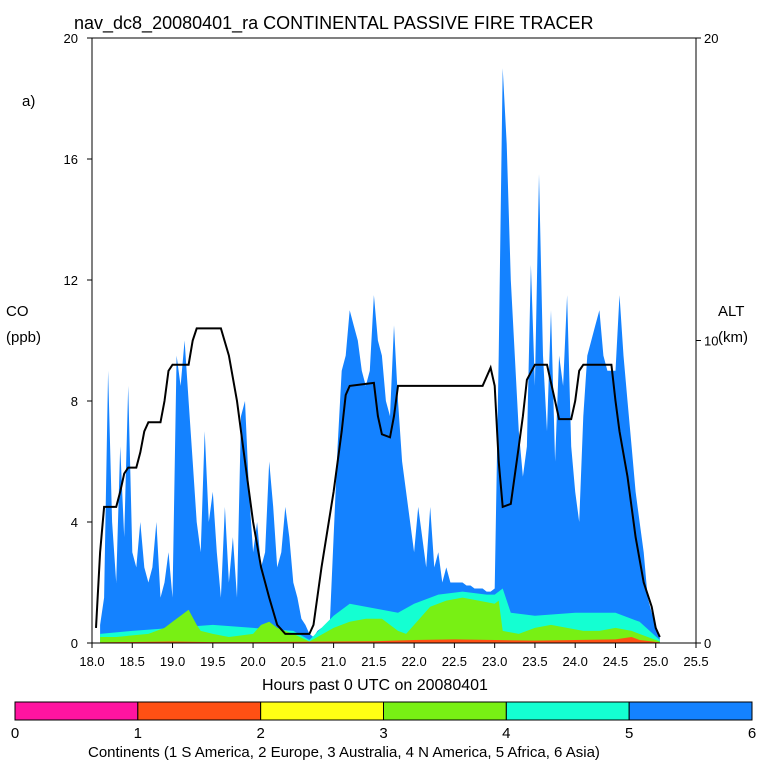  Describe the element at coordinates (506, 733) in the screenshot. I see `colorbar-tick-label: 4` at that location.